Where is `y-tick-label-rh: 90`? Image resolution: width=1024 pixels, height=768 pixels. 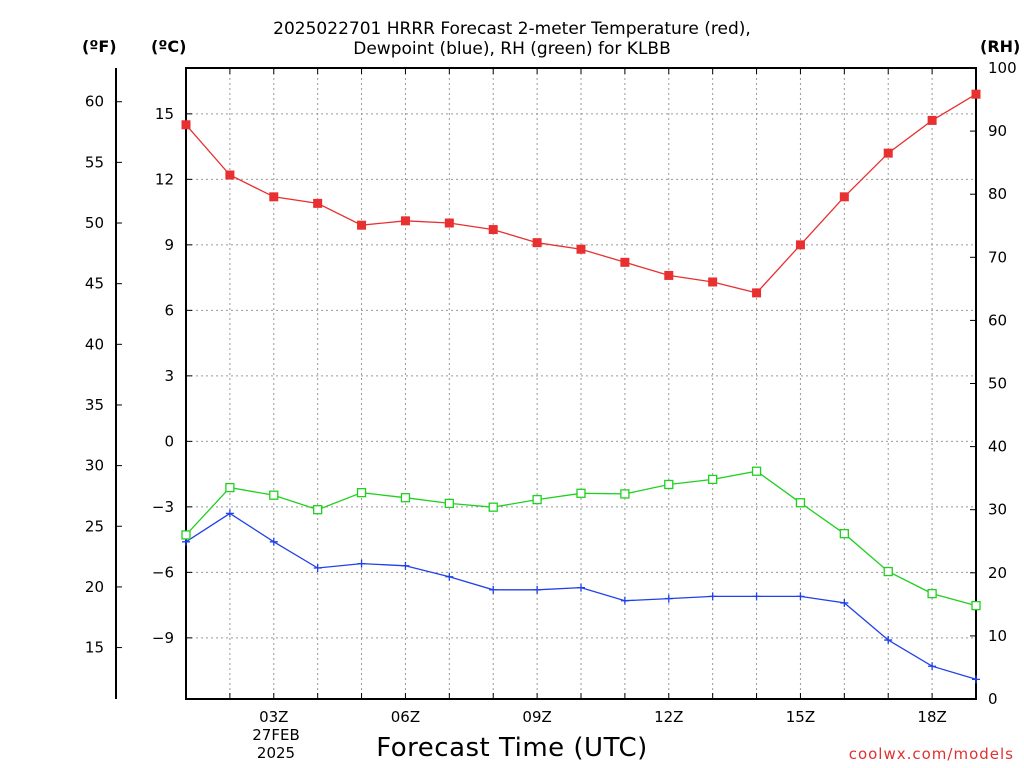
y-tick-label-rh: 90 is located at coordinates (997, 131).